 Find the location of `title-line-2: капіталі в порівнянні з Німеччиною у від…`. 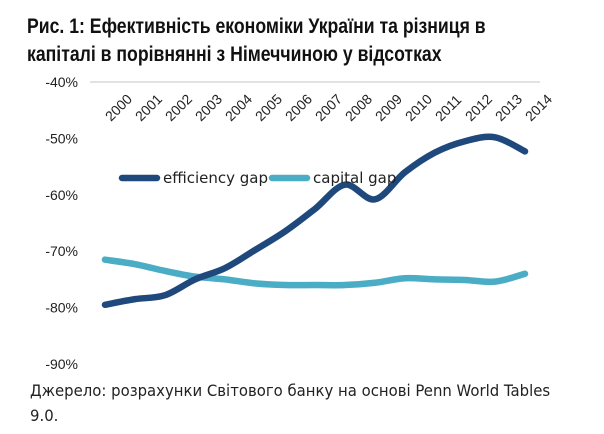

title-line-2: капіталі в порівнянні з Німеччиною у від… is located at coordinates (234, 54).